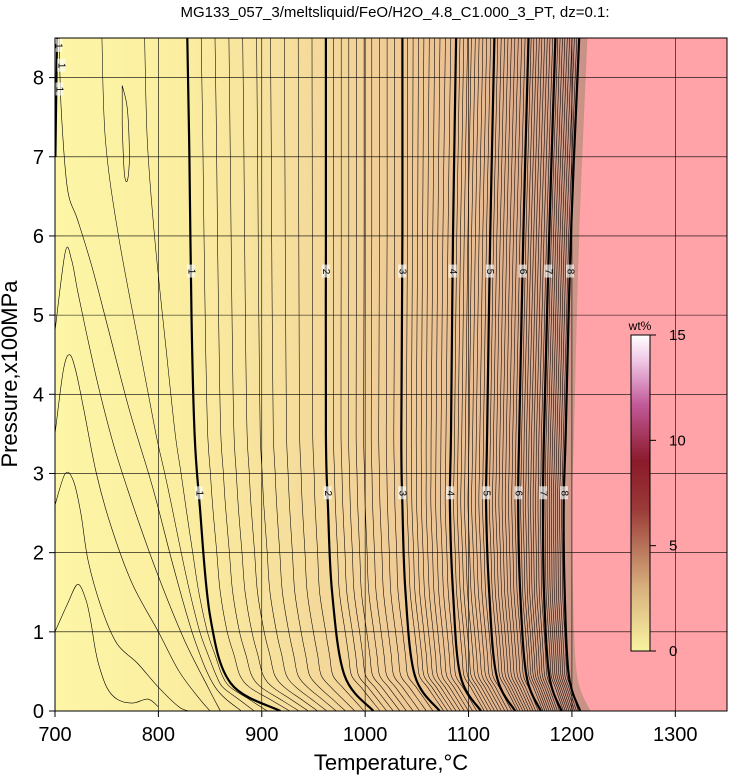 The width and height of the screenshot is (734, 776). What do you see at coordinates (365, 735) in the screenshot?
I see `x-tick-label: 1000` at bounding box center [365, 735].